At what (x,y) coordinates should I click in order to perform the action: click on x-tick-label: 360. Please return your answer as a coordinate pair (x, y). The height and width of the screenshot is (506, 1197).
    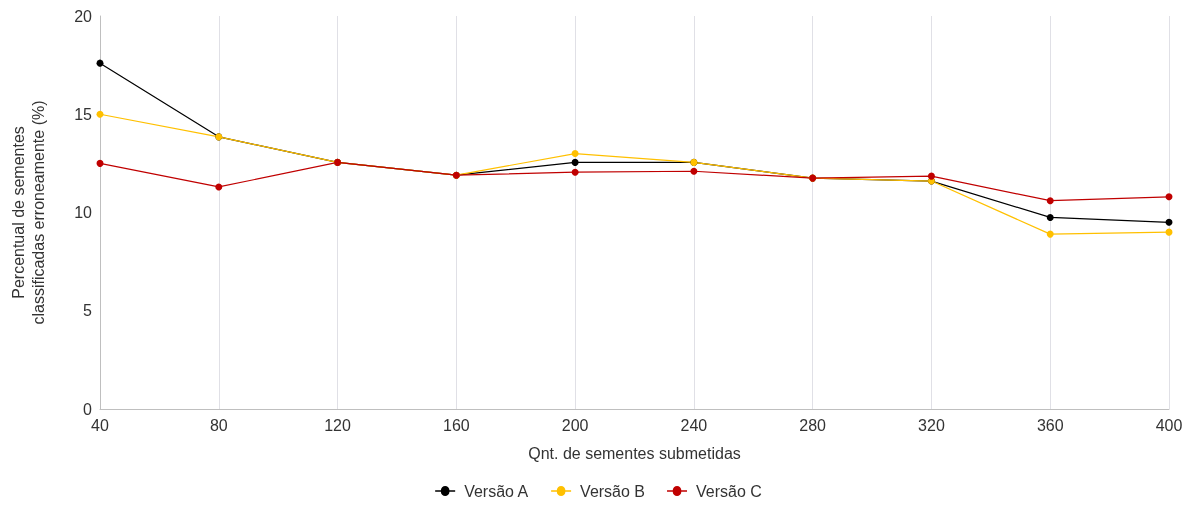
    Looking at the image, I should click on (1050, 425).